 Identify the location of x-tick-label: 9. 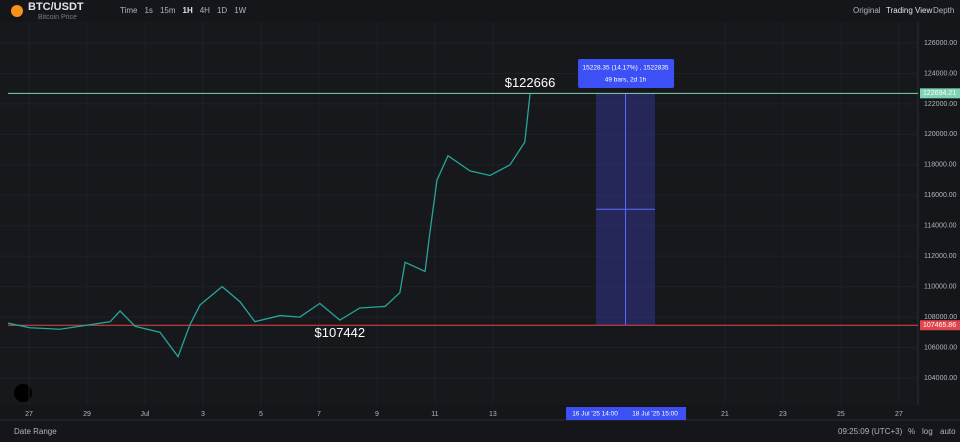
(377, 414).